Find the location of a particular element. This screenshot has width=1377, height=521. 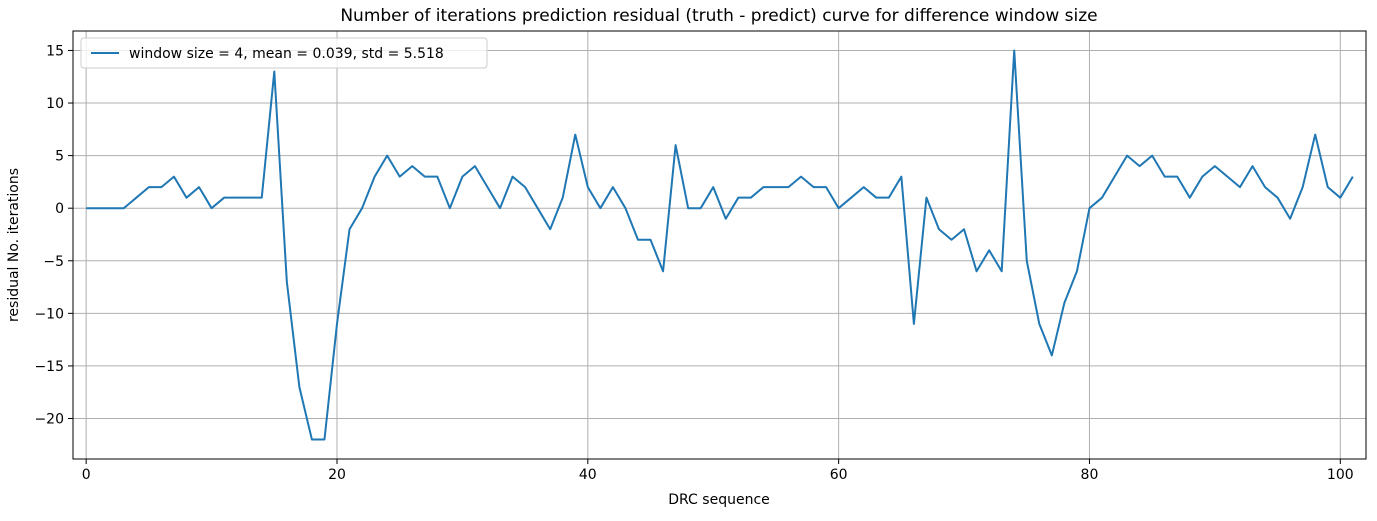

x-tick-label: 40 is located at coordinates (588, 475).